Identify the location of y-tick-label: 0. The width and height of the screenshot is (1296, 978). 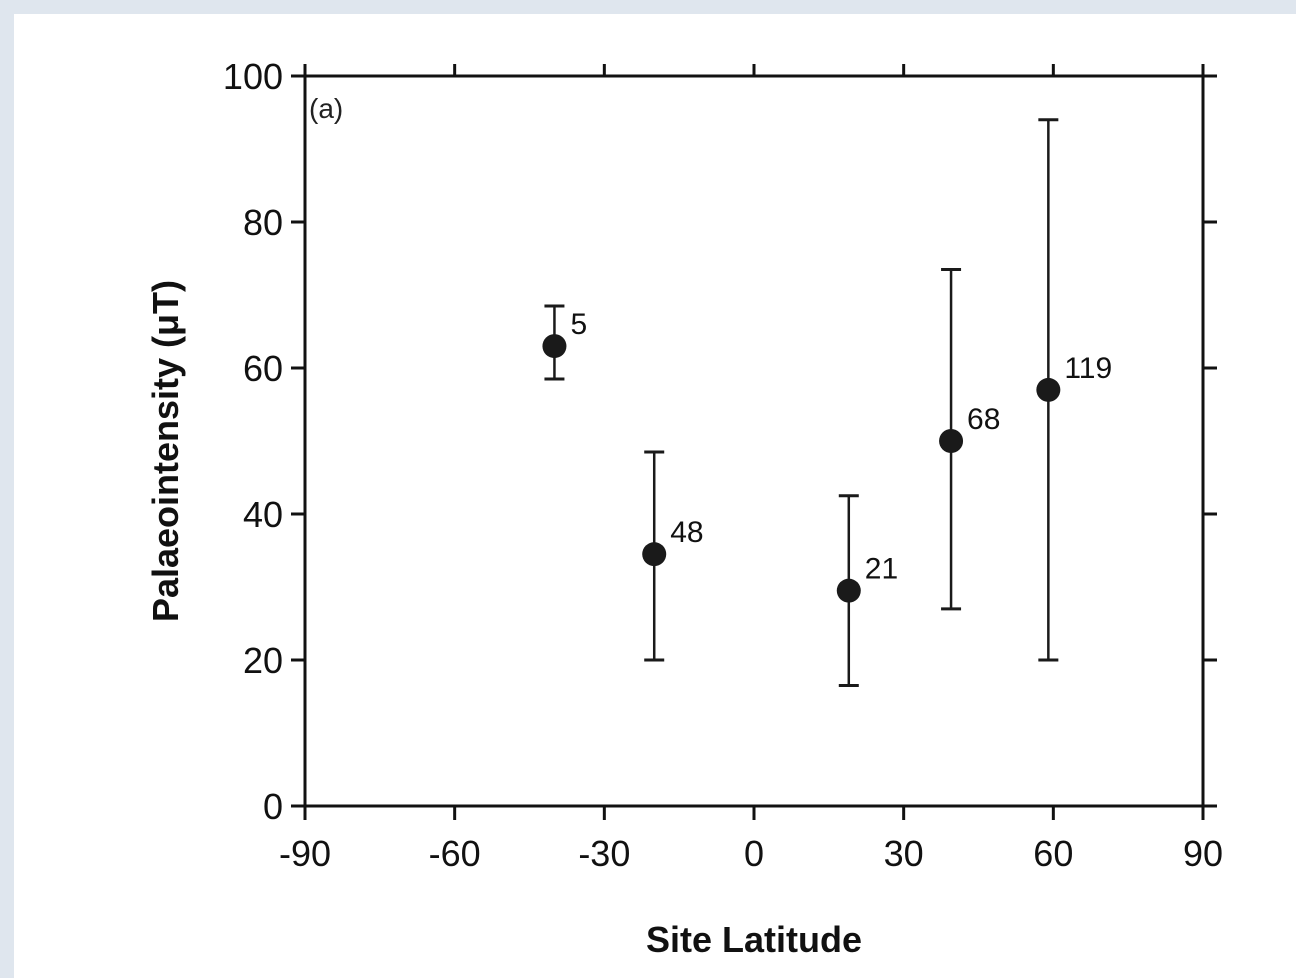
(273, 806).